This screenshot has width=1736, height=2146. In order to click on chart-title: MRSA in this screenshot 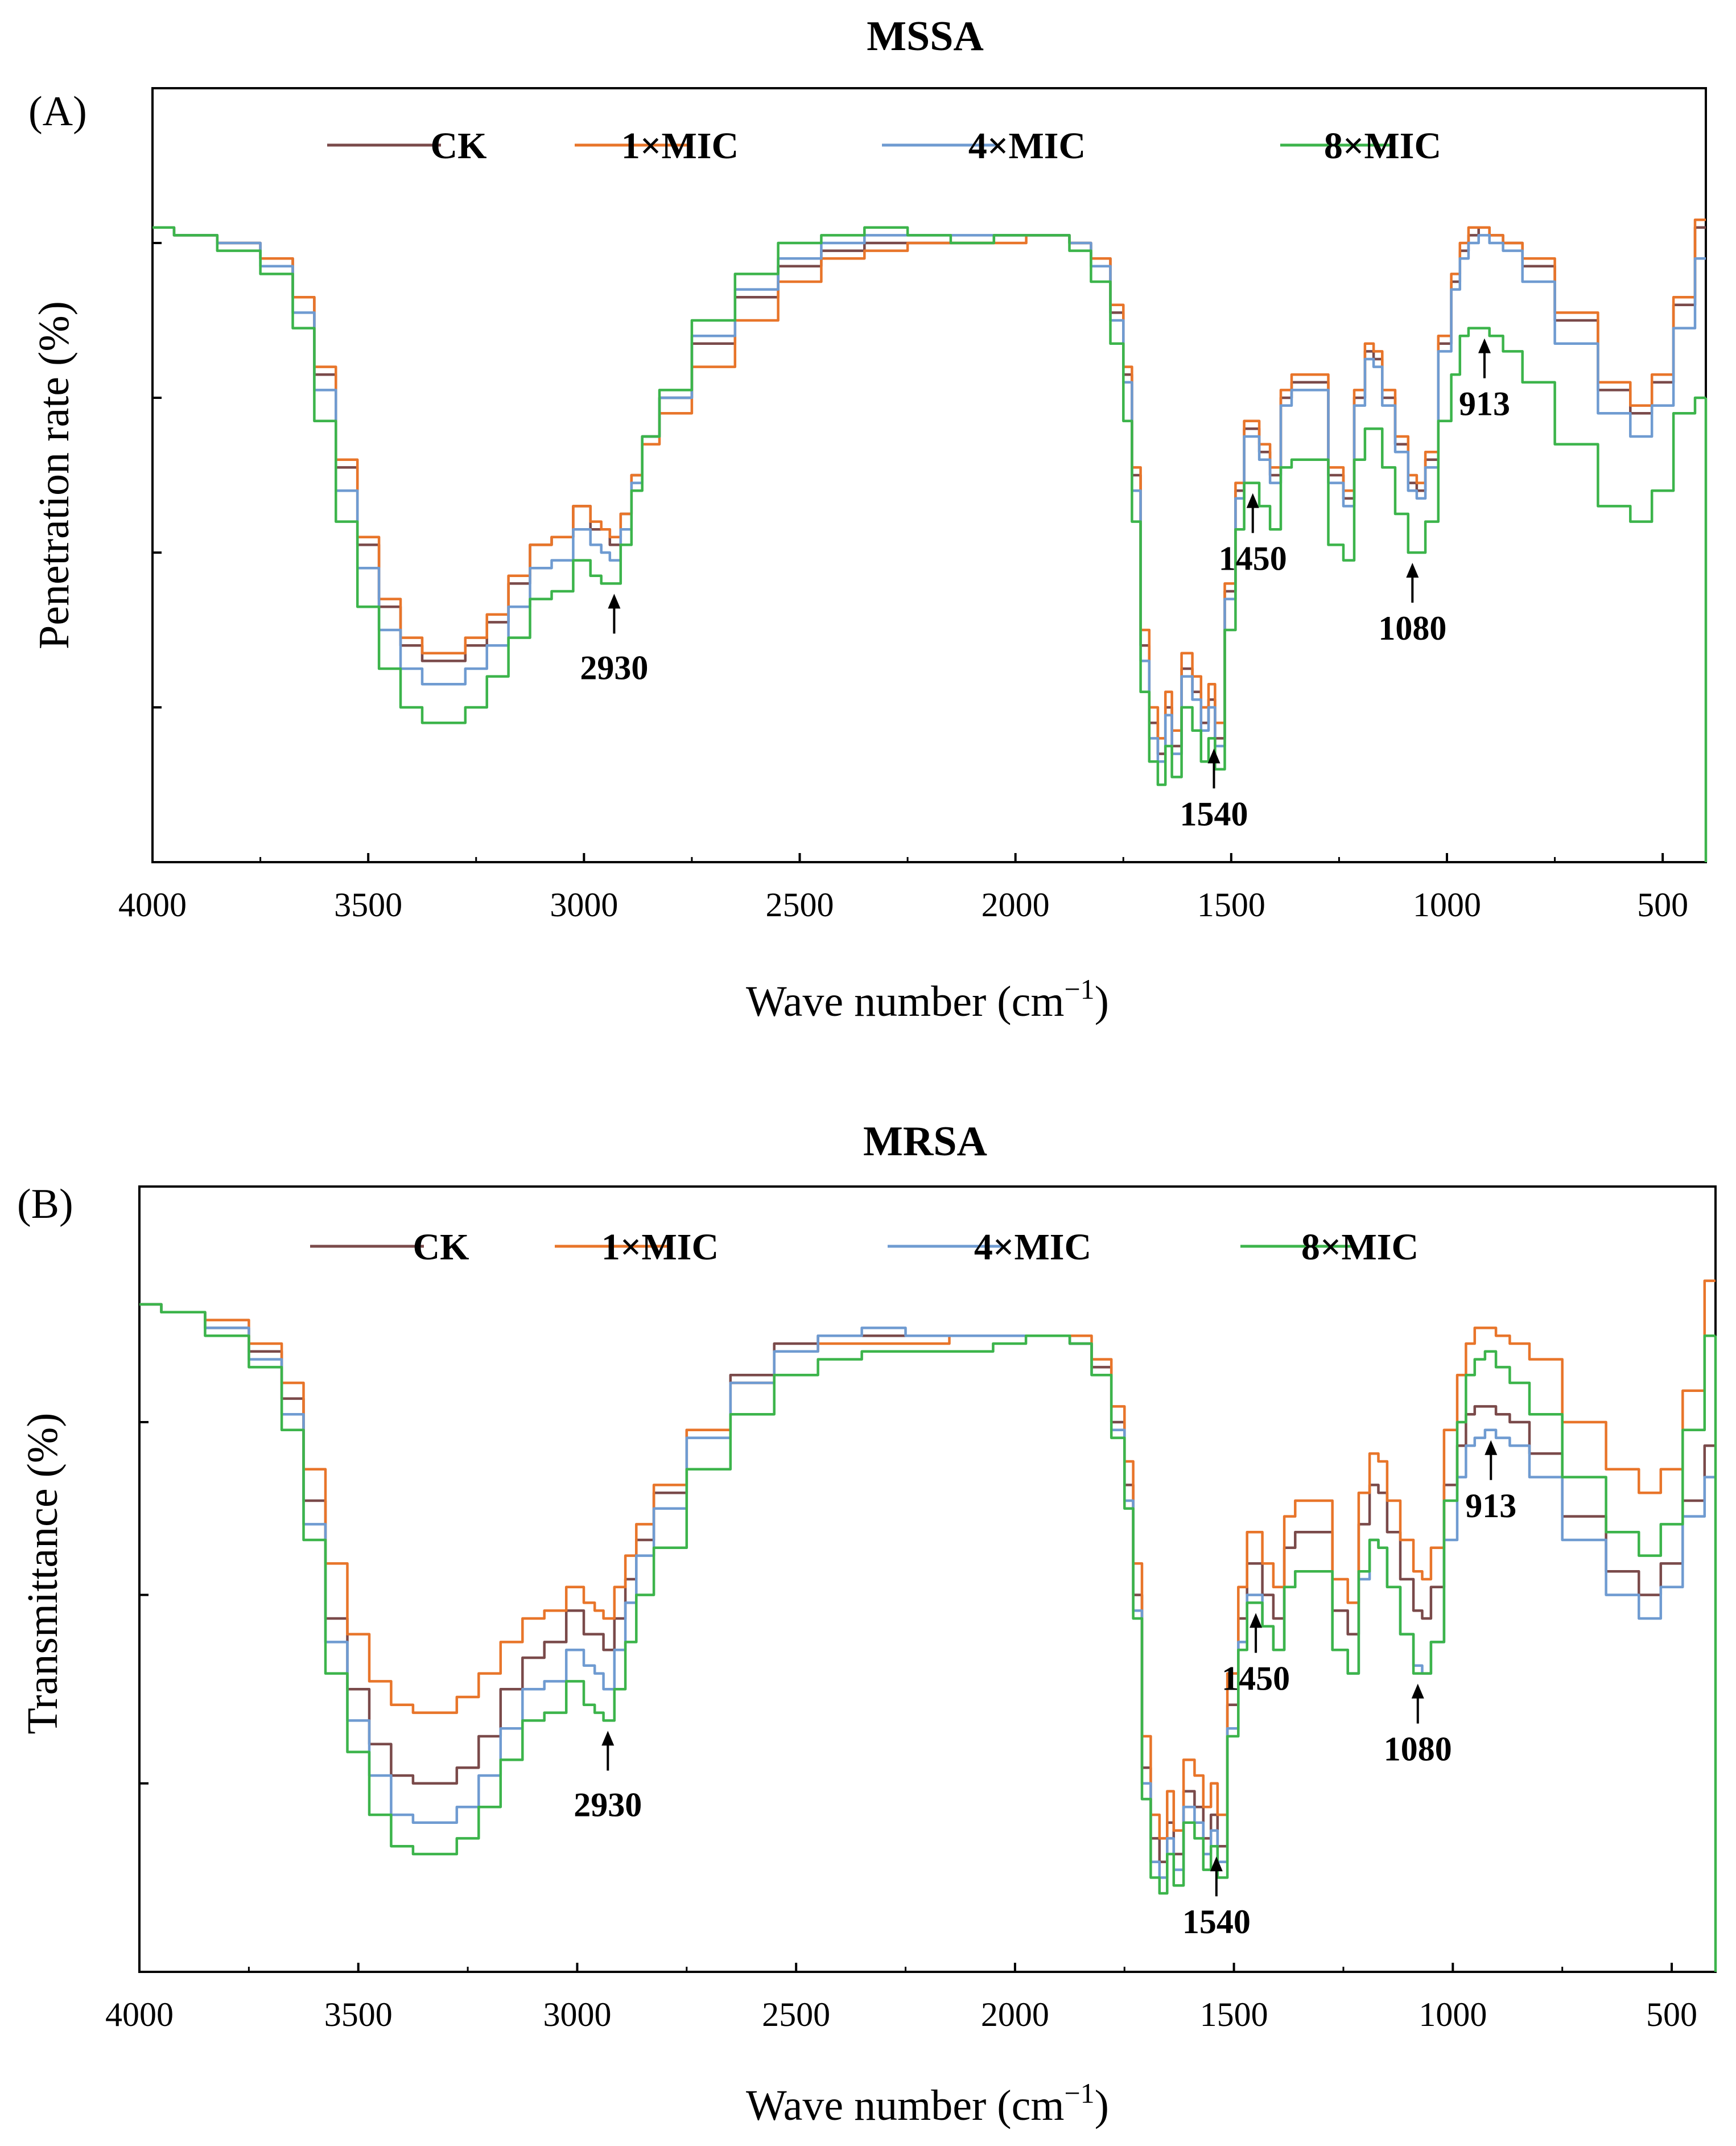, I will do `click(925, 1141)`.